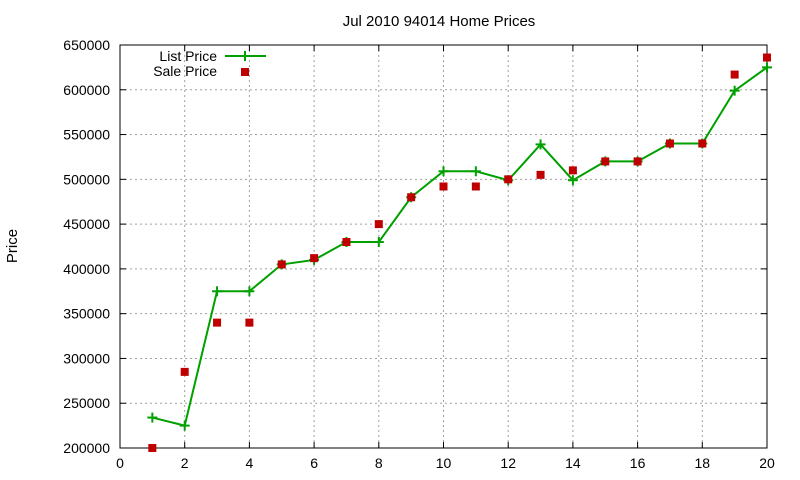 The height and width of the screenshot is (480, 800). What do you see at coordinates (638, 463) in the screenshot?
I see `x-tick-label: 16` at bounding box center [638, 463].